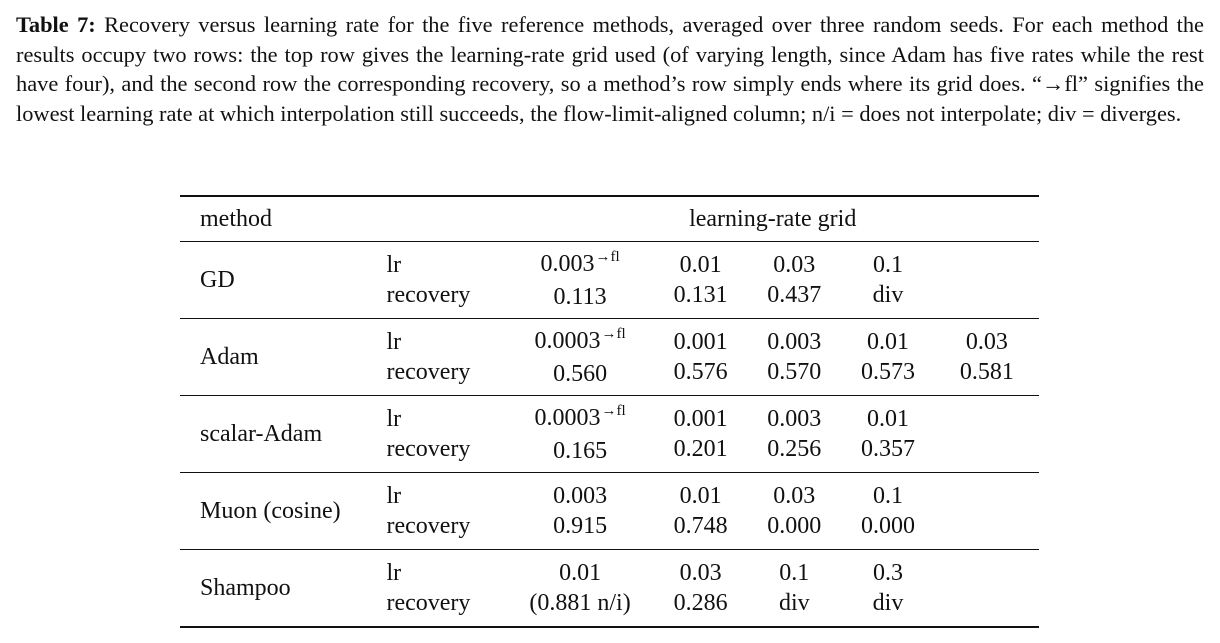  Describe the element at coordinates (229, 357) in the screenshot. I see `method-name: Adam` at that location.